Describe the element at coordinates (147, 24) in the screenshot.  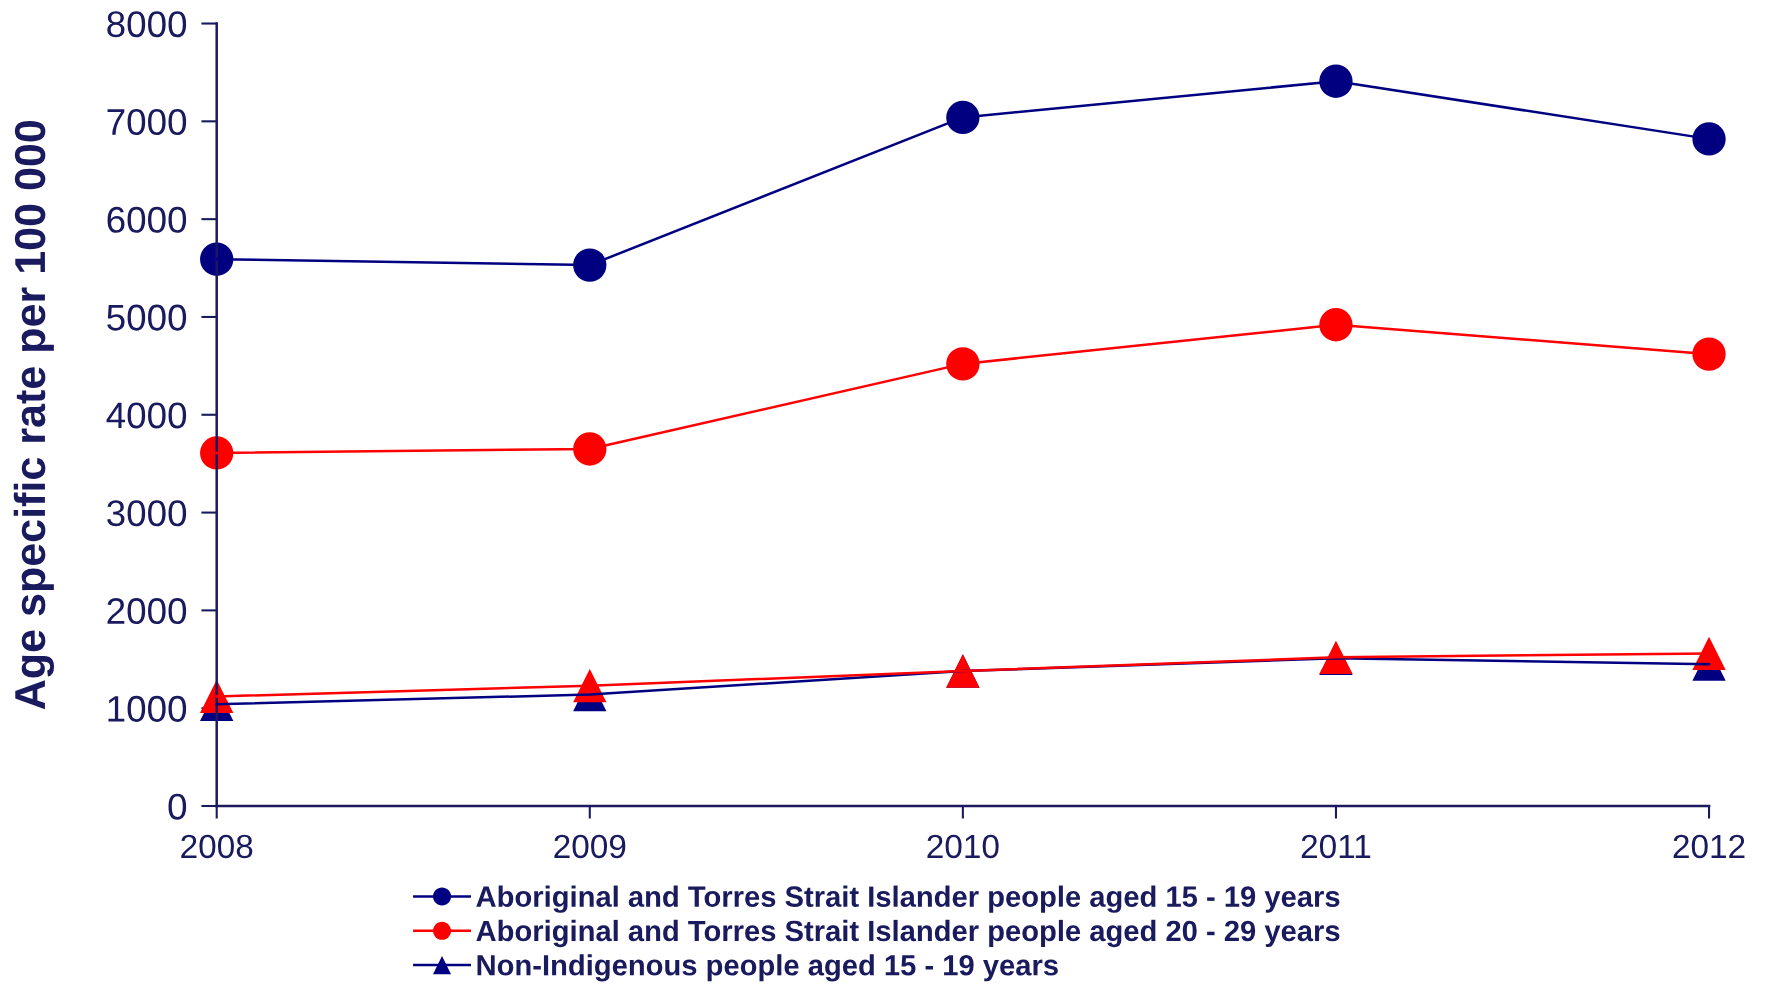
I see `y-tick-label: 8000` at that location.